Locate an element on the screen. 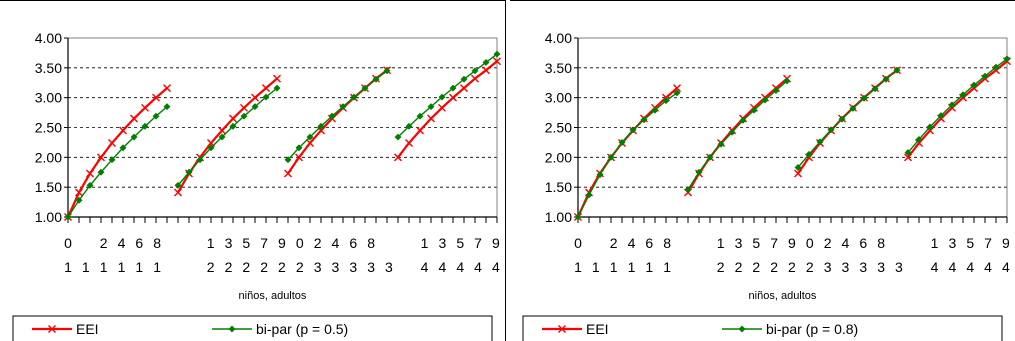 This screenshot has height=341, width=1015. y-tick-label: 1.50 is located at coordinates (558, 187).